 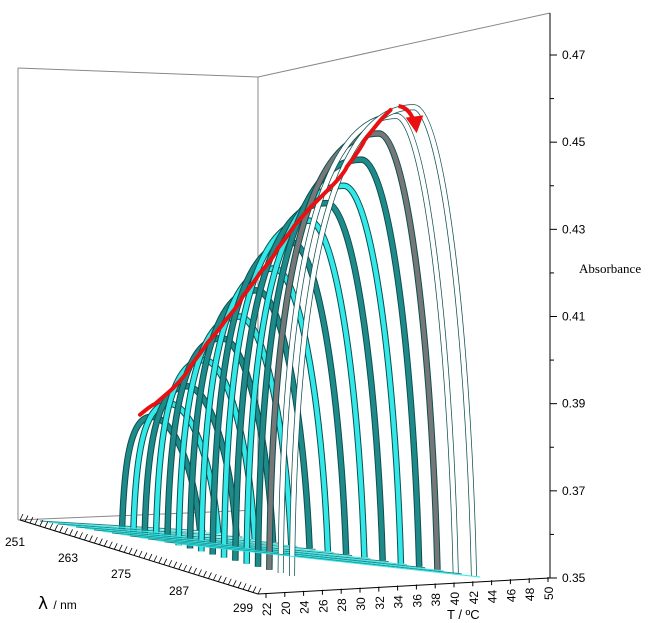 What do you see at coordinates (243, 608) in the screenshot?
I see `wavelength-tick-label: 299` at bounding box center [243, 608].